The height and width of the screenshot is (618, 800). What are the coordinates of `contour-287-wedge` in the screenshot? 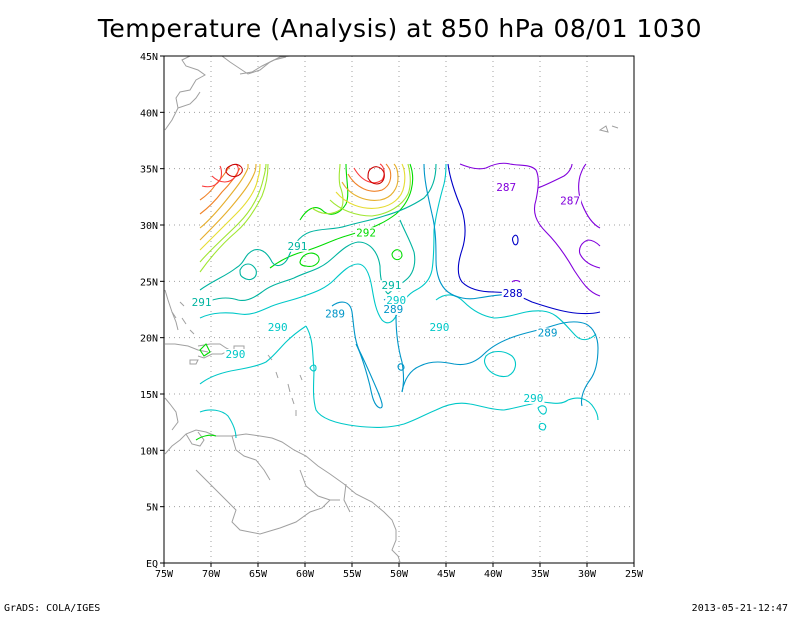 It's located at (589, 254).